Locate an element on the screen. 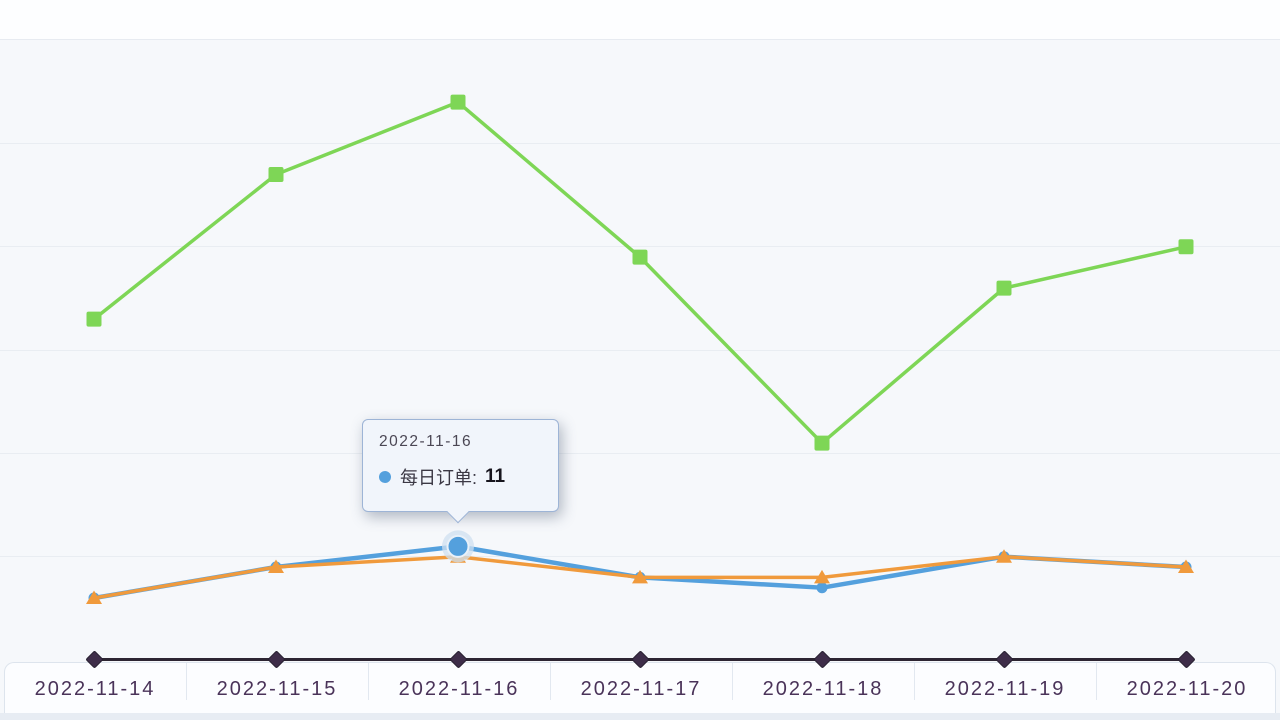  x-axis-label: 2022-11-17 is located at coordinates (641, 689).